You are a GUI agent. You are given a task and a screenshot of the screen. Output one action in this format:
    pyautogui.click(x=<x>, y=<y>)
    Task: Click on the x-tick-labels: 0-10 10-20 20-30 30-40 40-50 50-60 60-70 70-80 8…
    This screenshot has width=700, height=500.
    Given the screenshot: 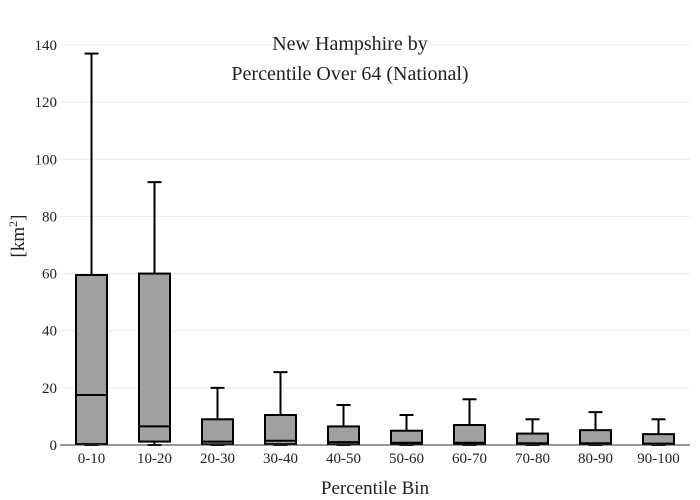 What is the action you would take?
    pyautogui.click(x=379, y=459)
    